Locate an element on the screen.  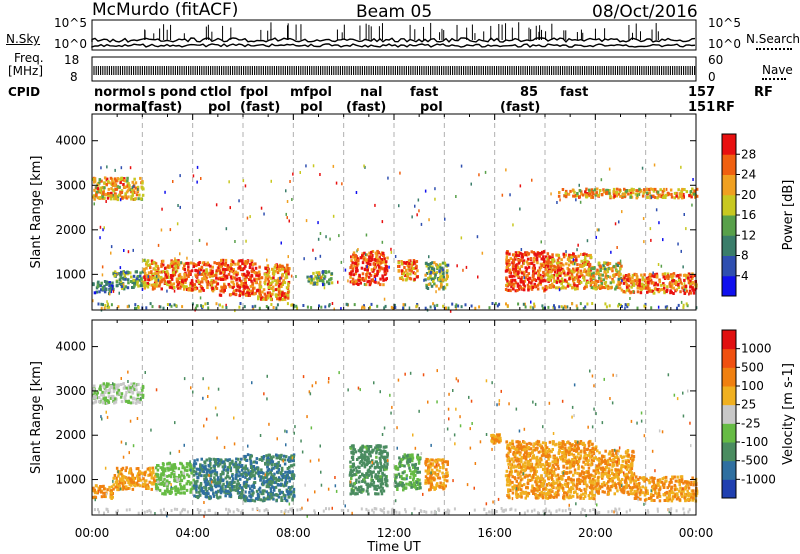
mode-label: ctlol is located at coordinates (216, 92).